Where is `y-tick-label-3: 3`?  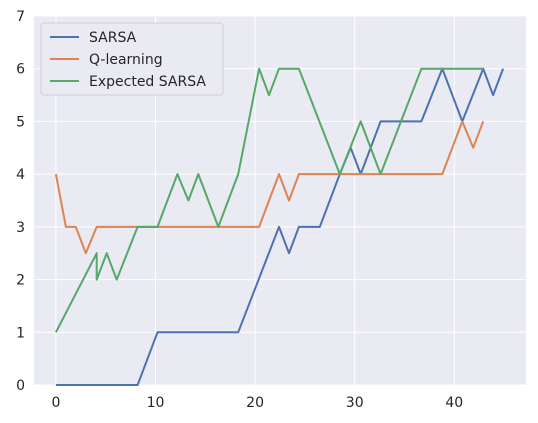 y-tick-label-3: 3 is located at coordinates (20, 228).